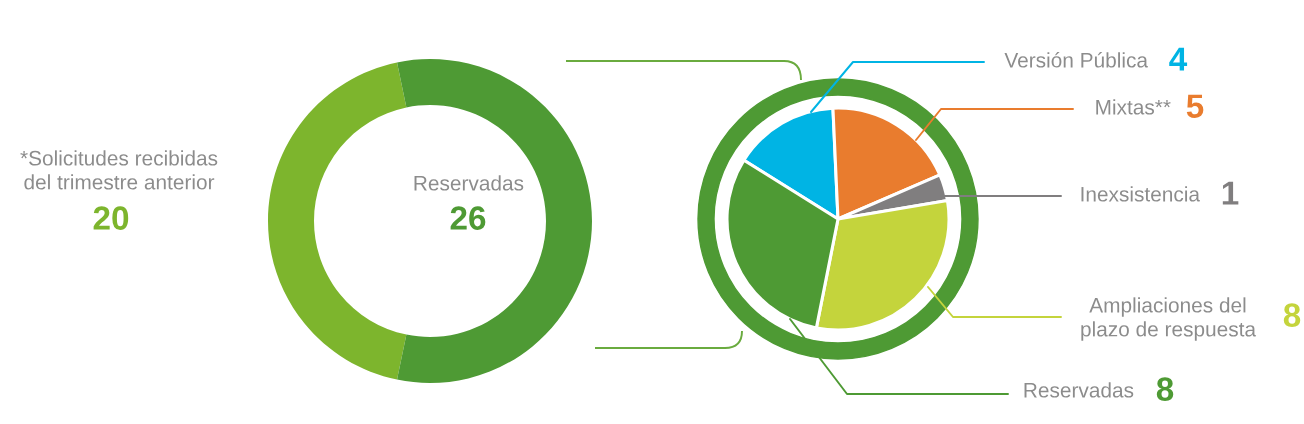 The image size is (1304, 424). I want to click on slice-label: Mixtas**, so click(1133, 107).